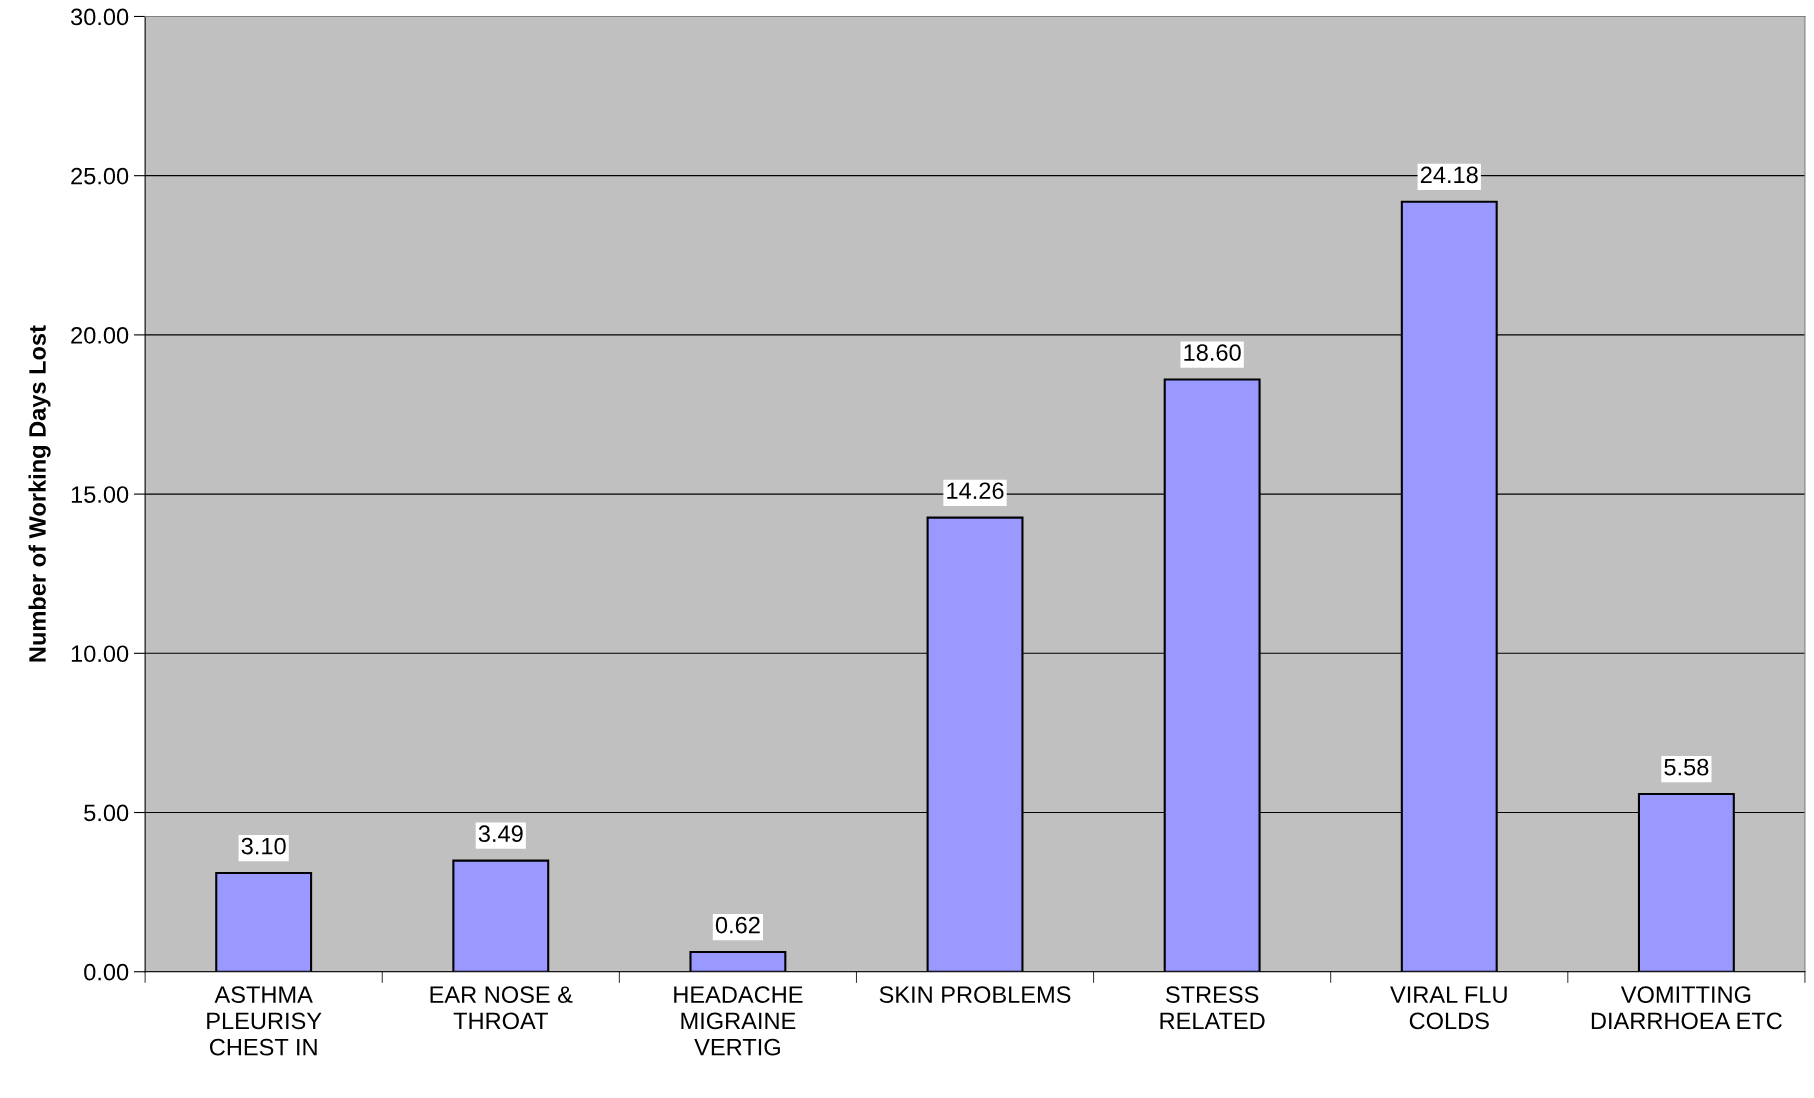  What do you see at coordinates (738, 1021) in the screenshot?
I see `x-tick-label: HEADACHE MIGRAINE VERTIG` at bounding box center [738, 1021].